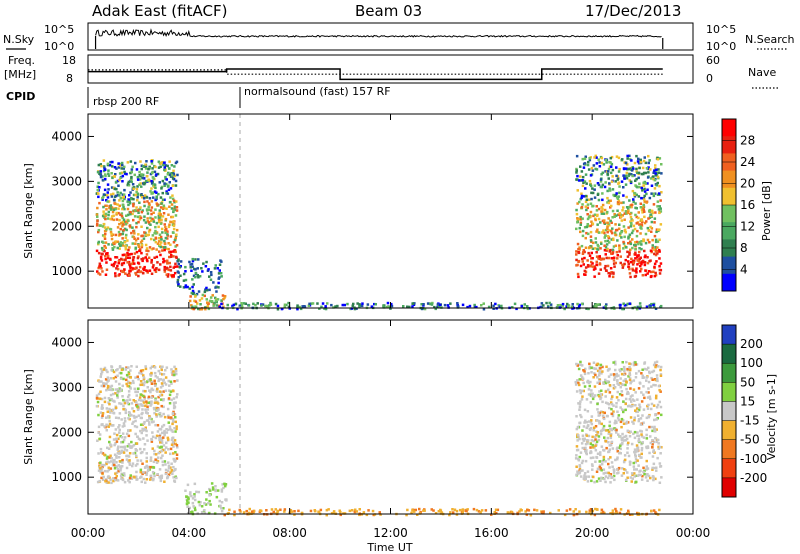 This screenshot has height=554, width=800. I want to click on colorbar-band, so click(729, 449).